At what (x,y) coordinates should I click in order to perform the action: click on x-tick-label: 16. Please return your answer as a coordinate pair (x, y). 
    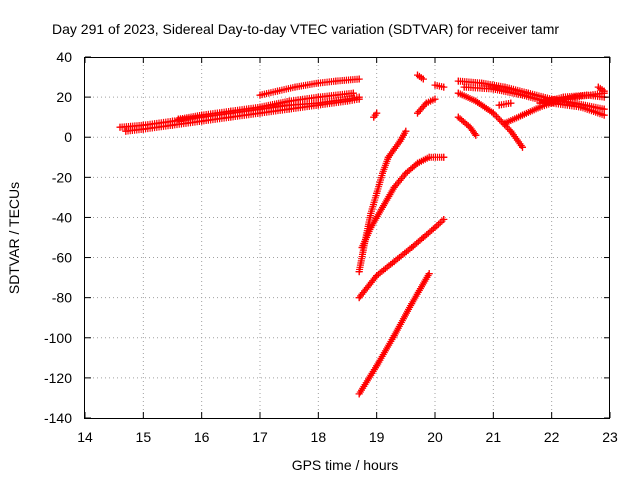
    Looking at the image, I should click on (202, 437).